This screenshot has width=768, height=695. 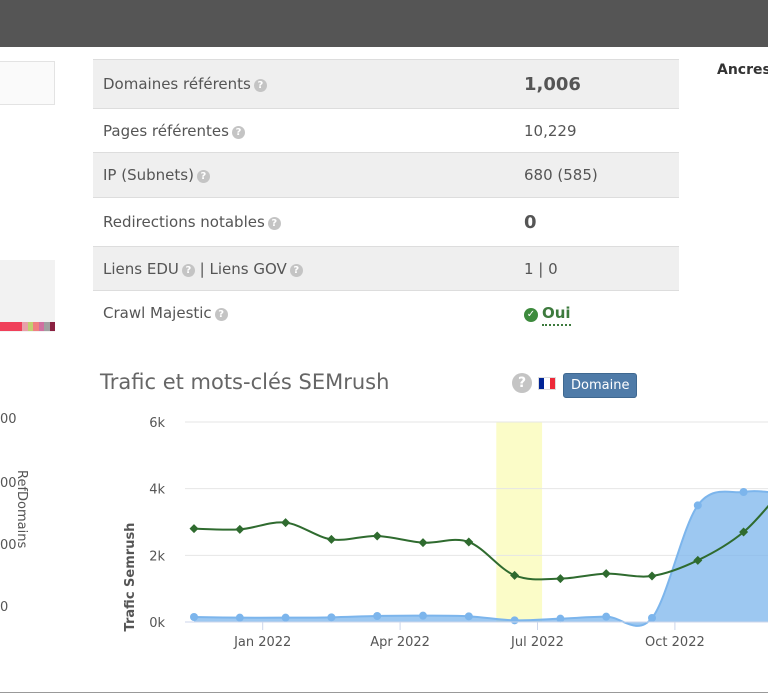 What do you see at coordinates (157, 490) in the screenshot?
I see `y-tick-label: 4k` at bounding box center [157, 490].